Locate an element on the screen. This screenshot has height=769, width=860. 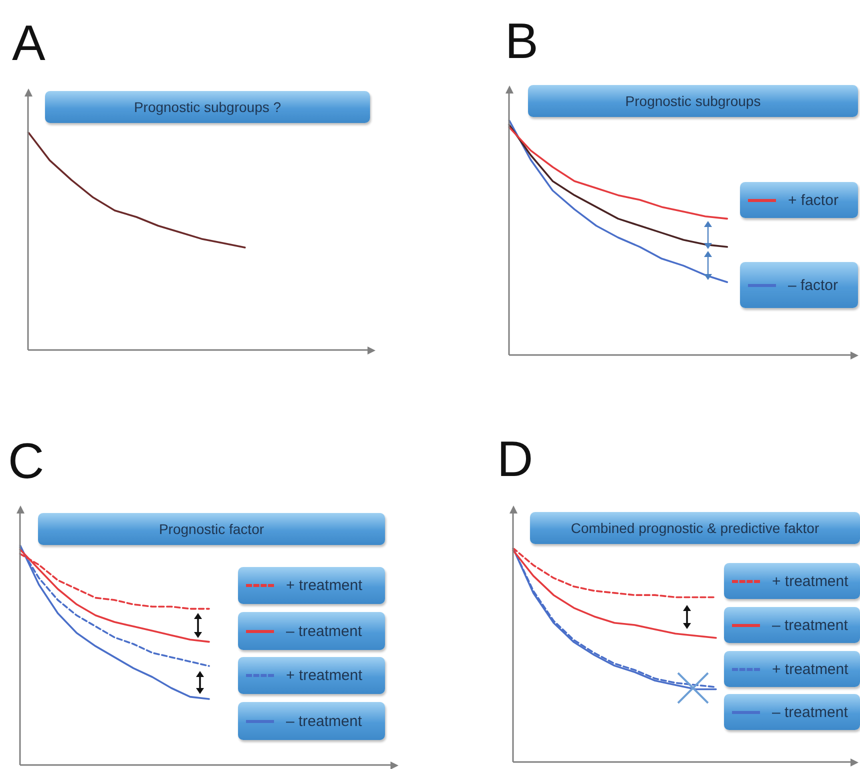
chart-title: A is located at coordinates (29, 43).